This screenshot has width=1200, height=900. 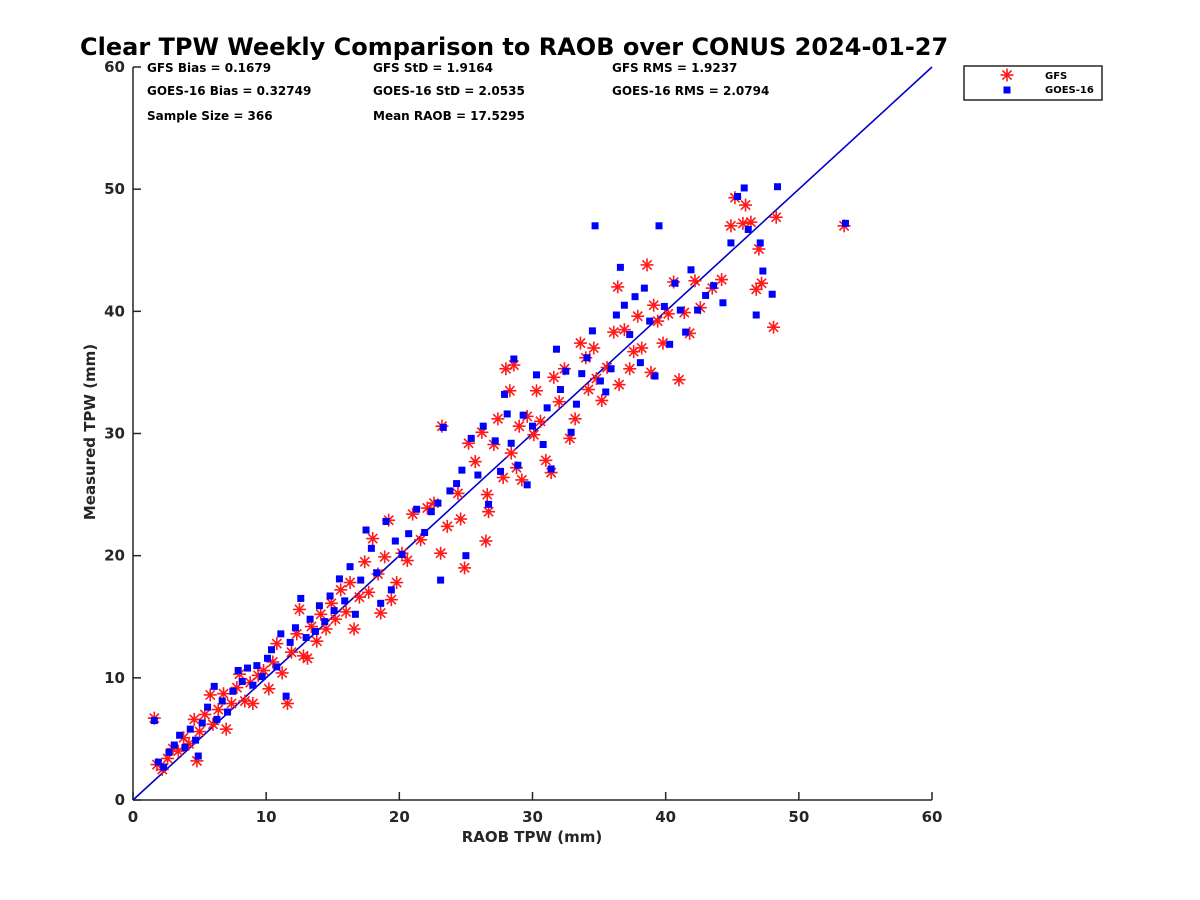 I want to click on x-tick-label: 0, so click(x=133, y=817).